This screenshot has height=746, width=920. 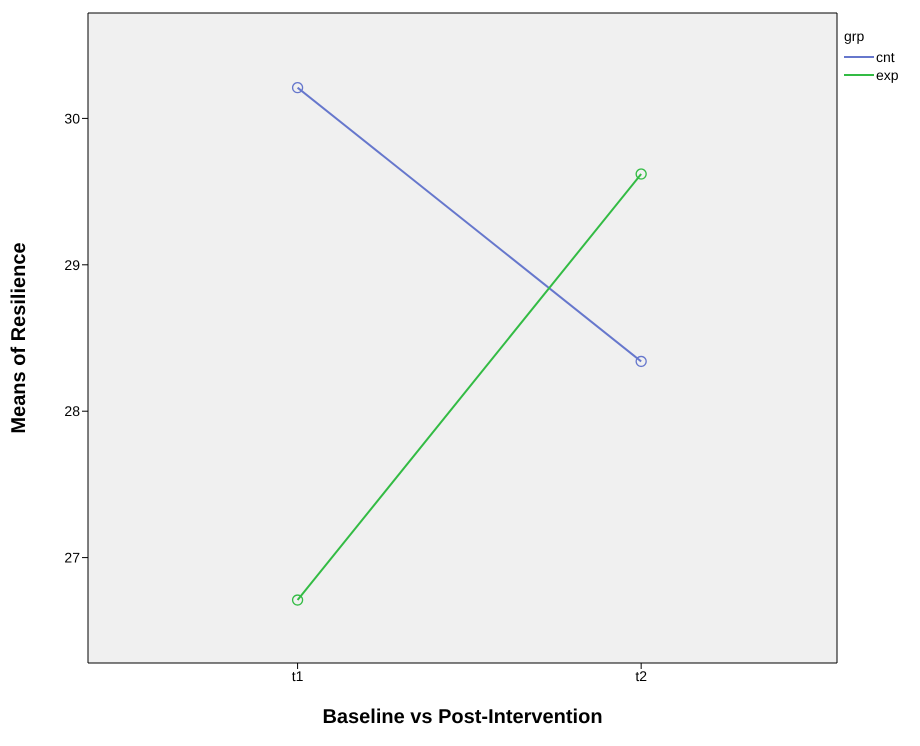 I want to click on y-tick-label: 30, so click(x=72, y=118).